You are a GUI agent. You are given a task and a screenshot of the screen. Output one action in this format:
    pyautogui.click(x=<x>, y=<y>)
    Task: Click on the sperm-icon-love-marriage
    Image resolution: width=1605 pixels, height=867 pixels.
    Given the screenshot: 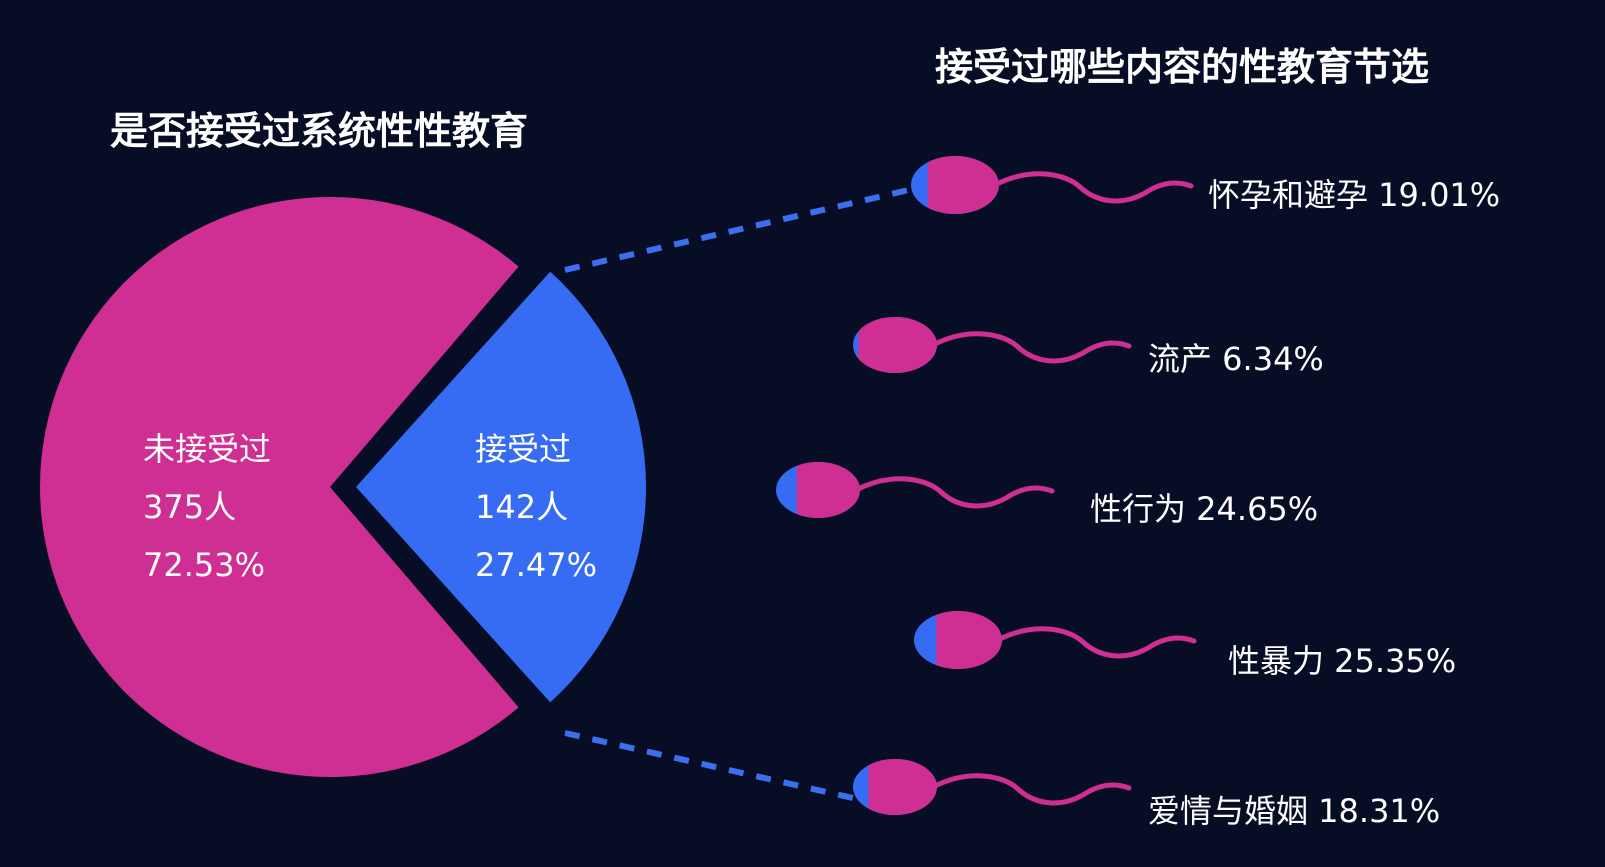 What is the action you would take?
    pyautogui.click(x=992, y=787)
    